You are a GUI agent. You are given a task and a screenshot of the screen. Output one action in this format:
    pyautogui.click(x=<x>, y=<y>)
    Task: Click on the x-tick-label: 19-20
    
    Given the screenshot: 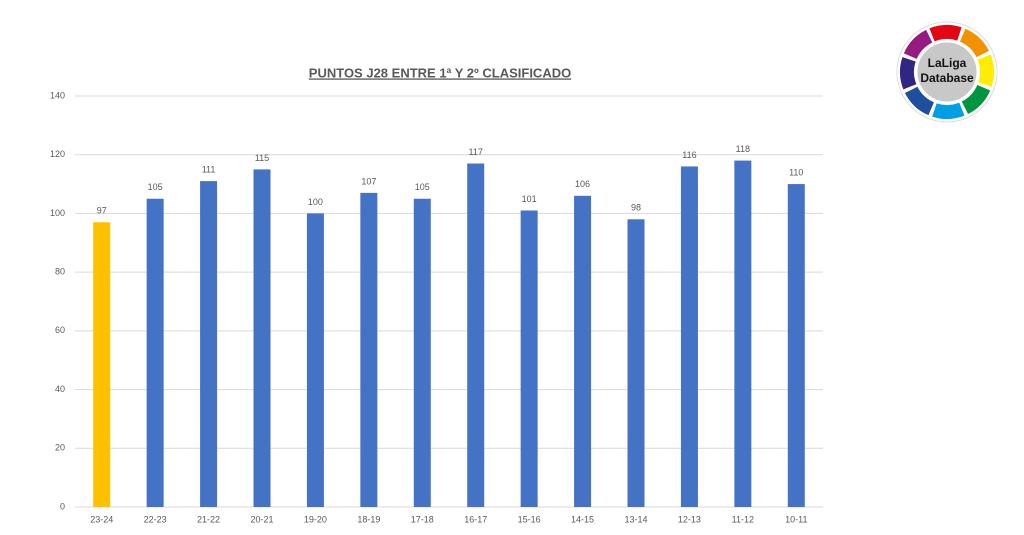 What is the action you would take?
    pyautogui.click(x=315, y=519)
    